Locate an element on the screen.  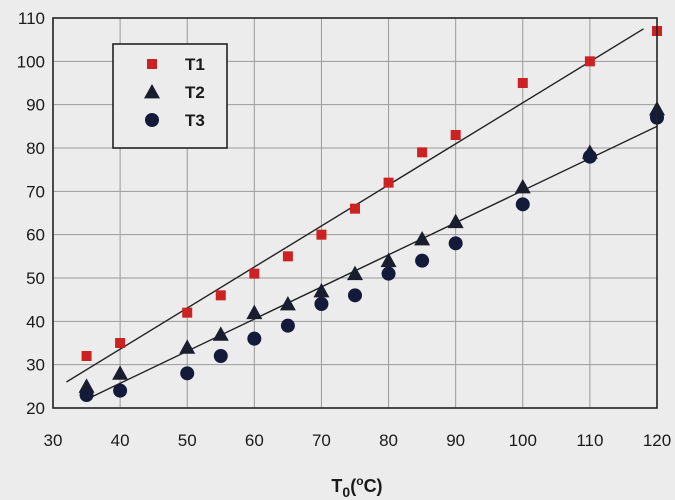
x-tick-label: 50 is located at coordinates (187, 440).